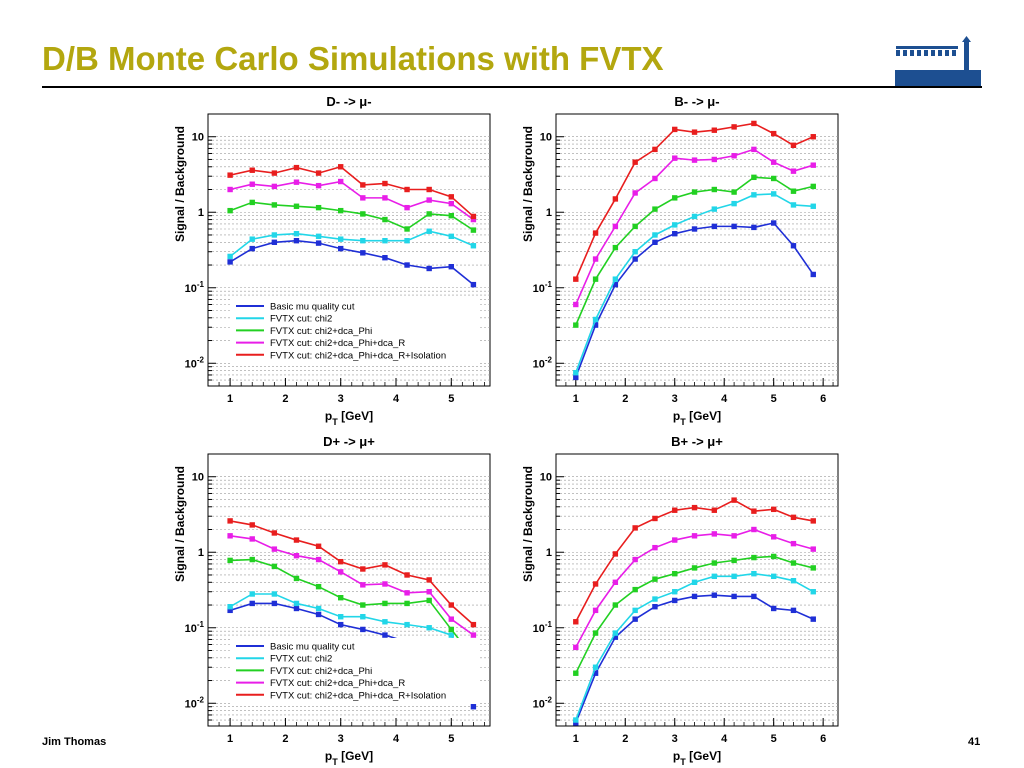 The image size is (1024, 768). I want to click on legend-box, so click(355, 331).